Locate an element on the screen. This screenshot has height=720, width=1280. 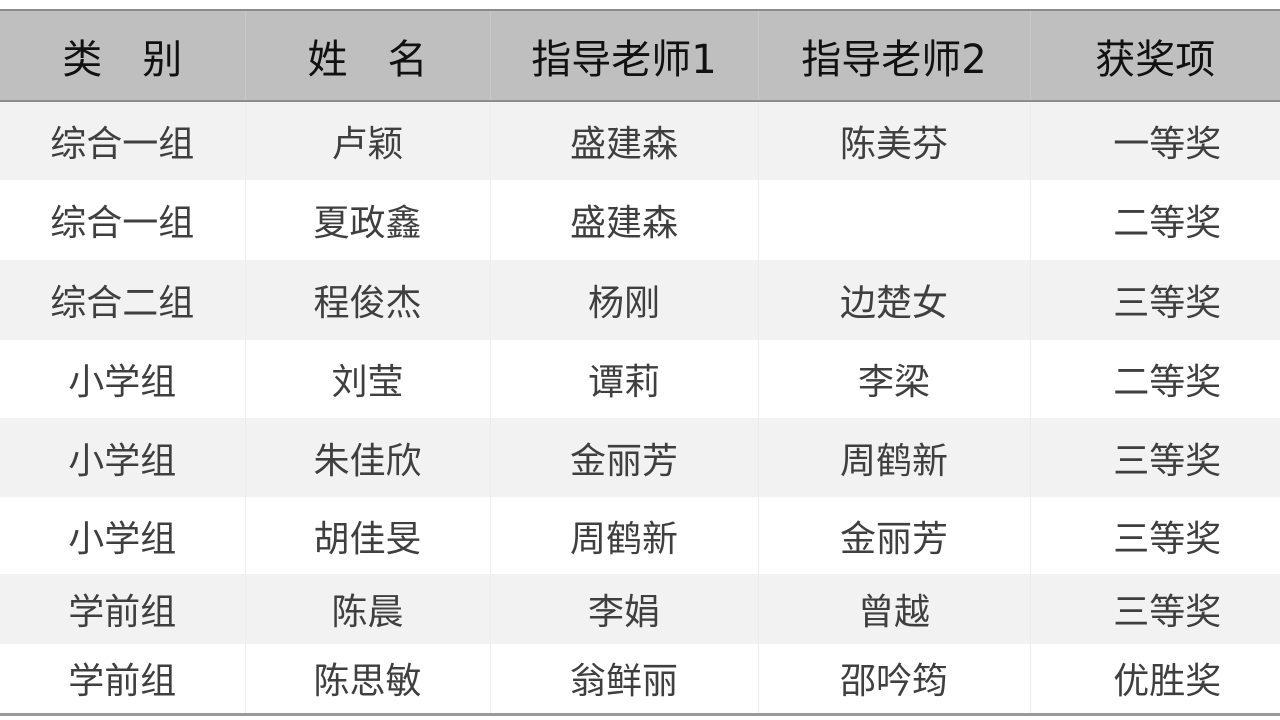
cell-name: 程俊杰 is located at coordinates (367, 300).